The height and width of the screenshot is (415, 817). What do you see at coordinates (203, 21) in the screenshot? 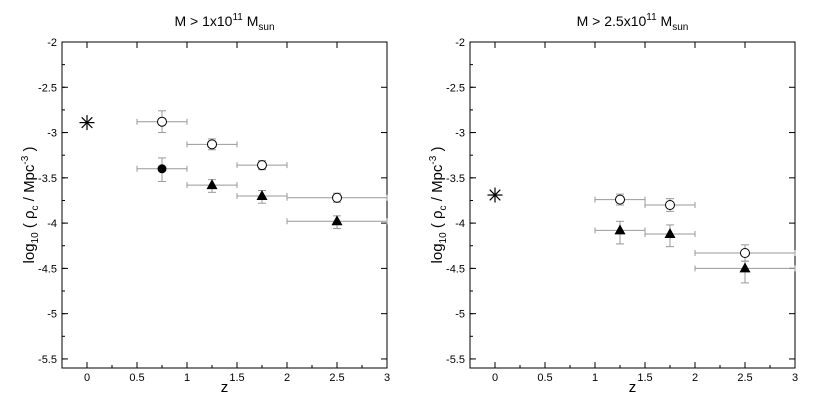
I see `title-text: M > 1x10` at bounding box center [203, 21].